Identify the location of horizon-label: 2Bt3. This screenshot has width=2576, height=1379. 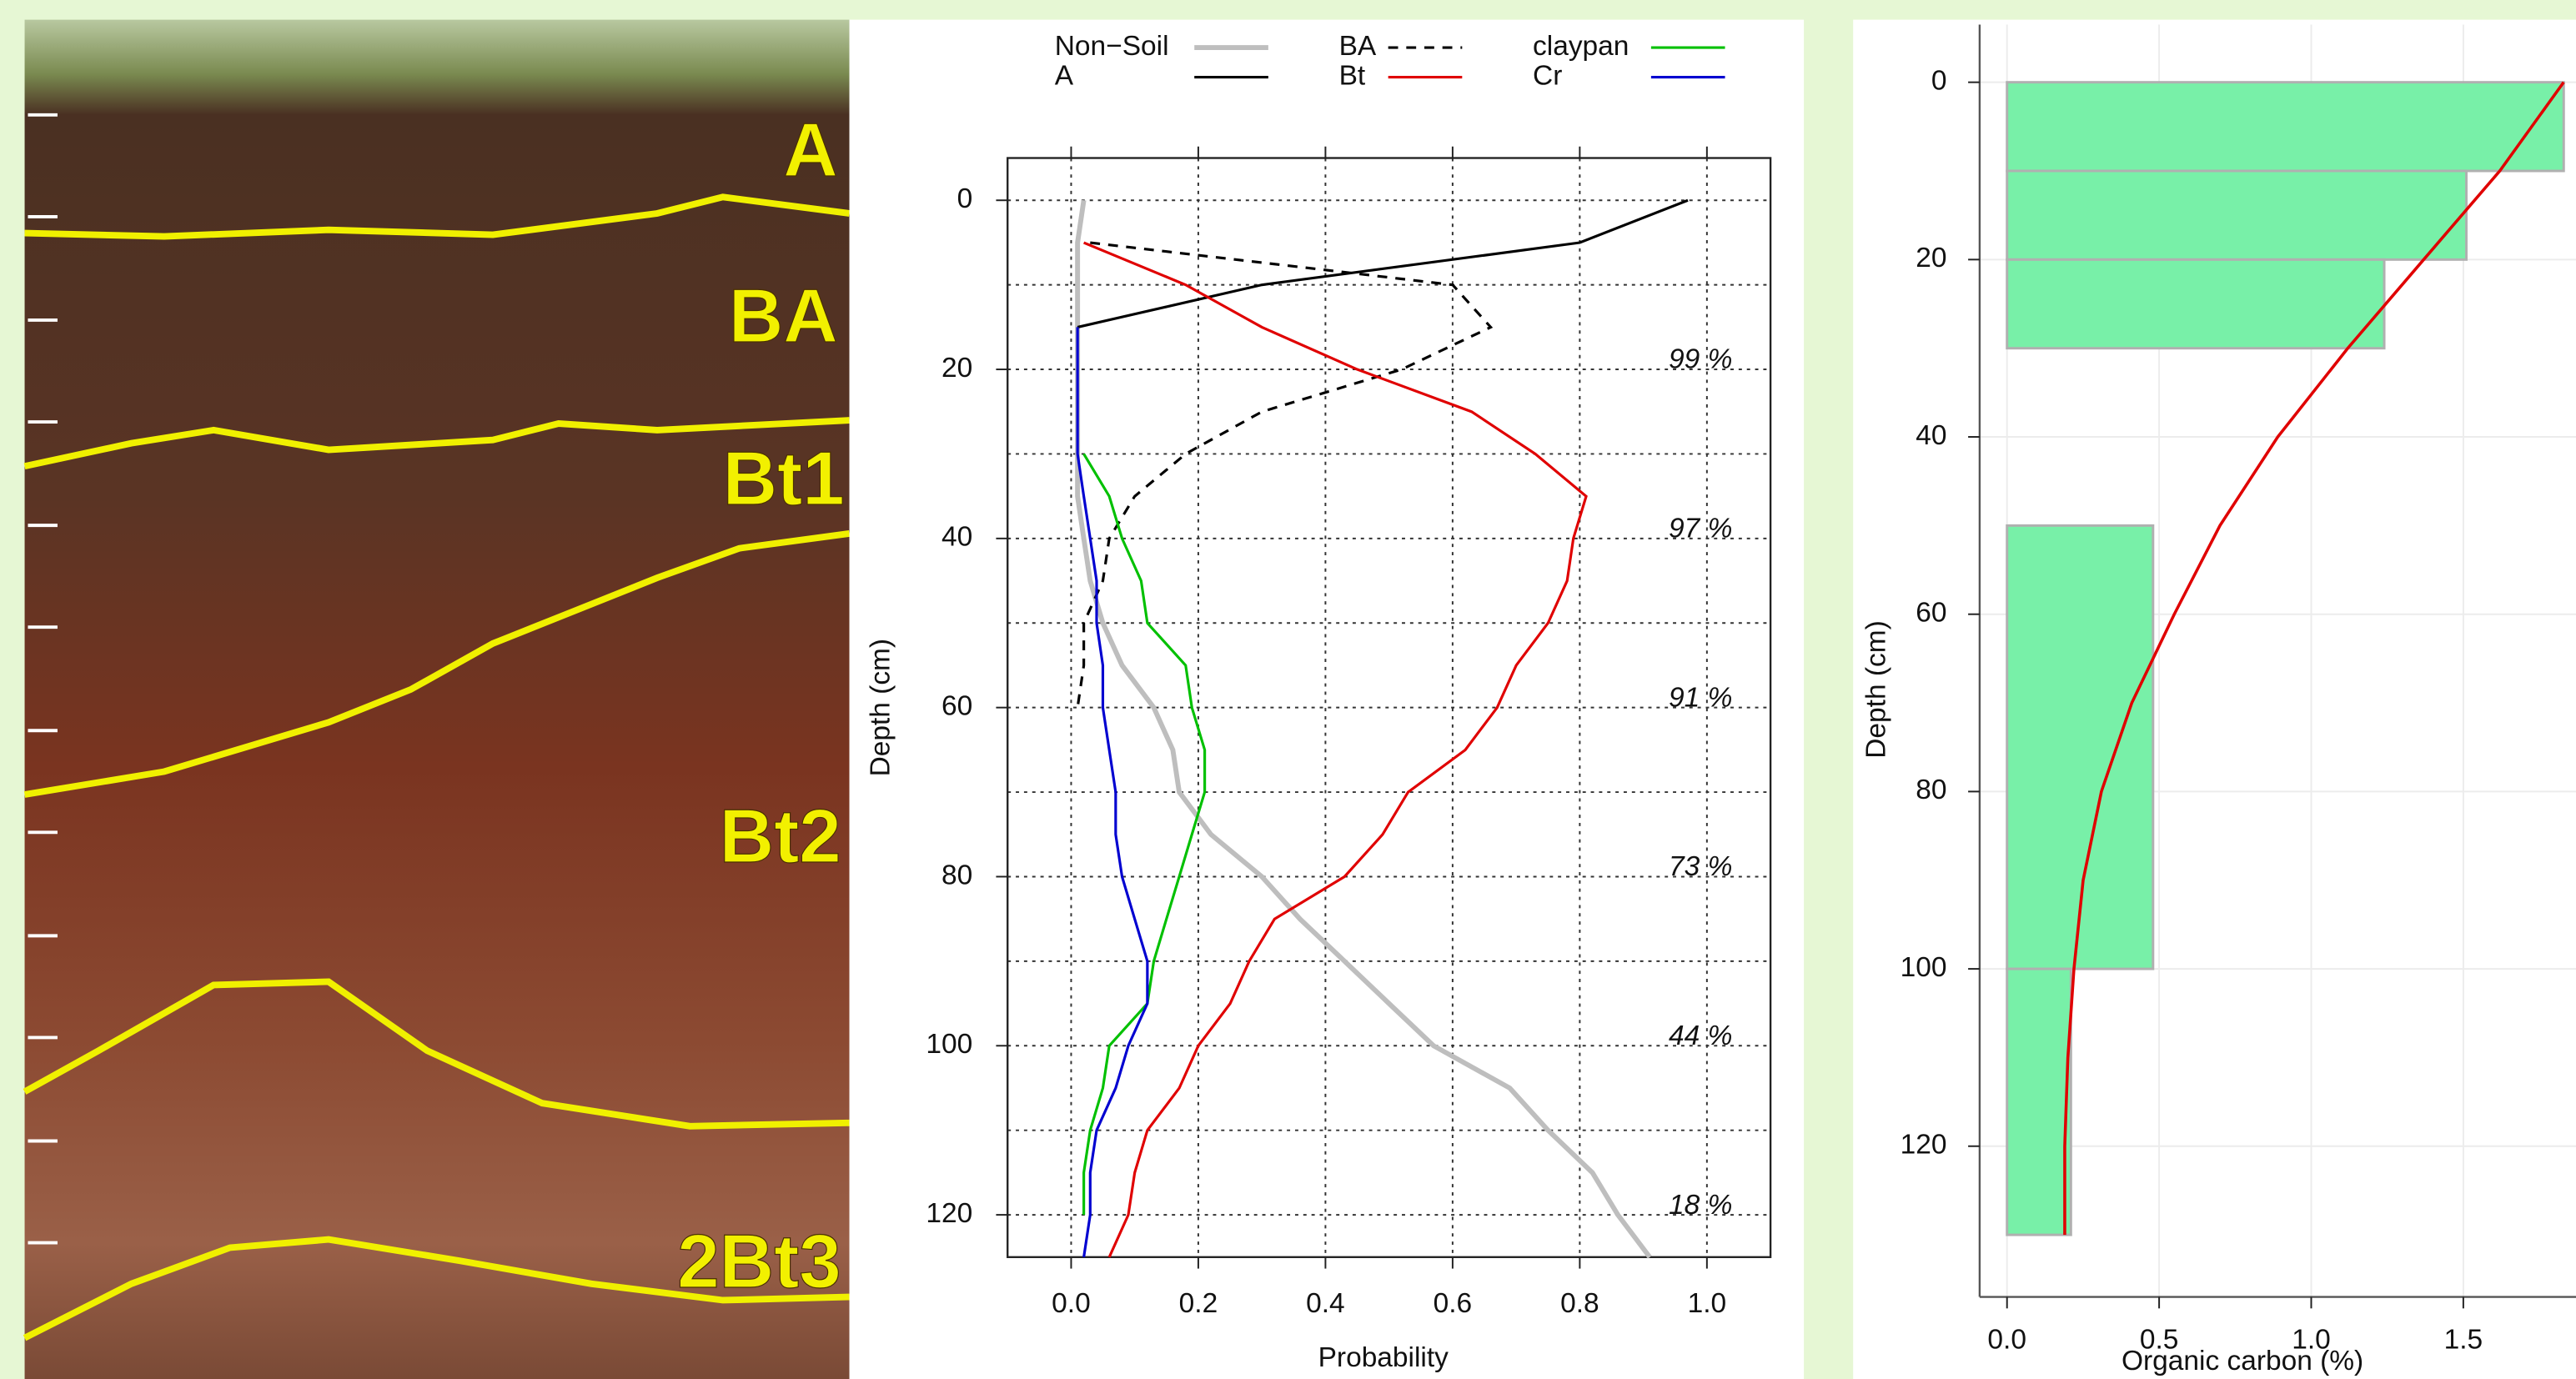
(759, 1262).